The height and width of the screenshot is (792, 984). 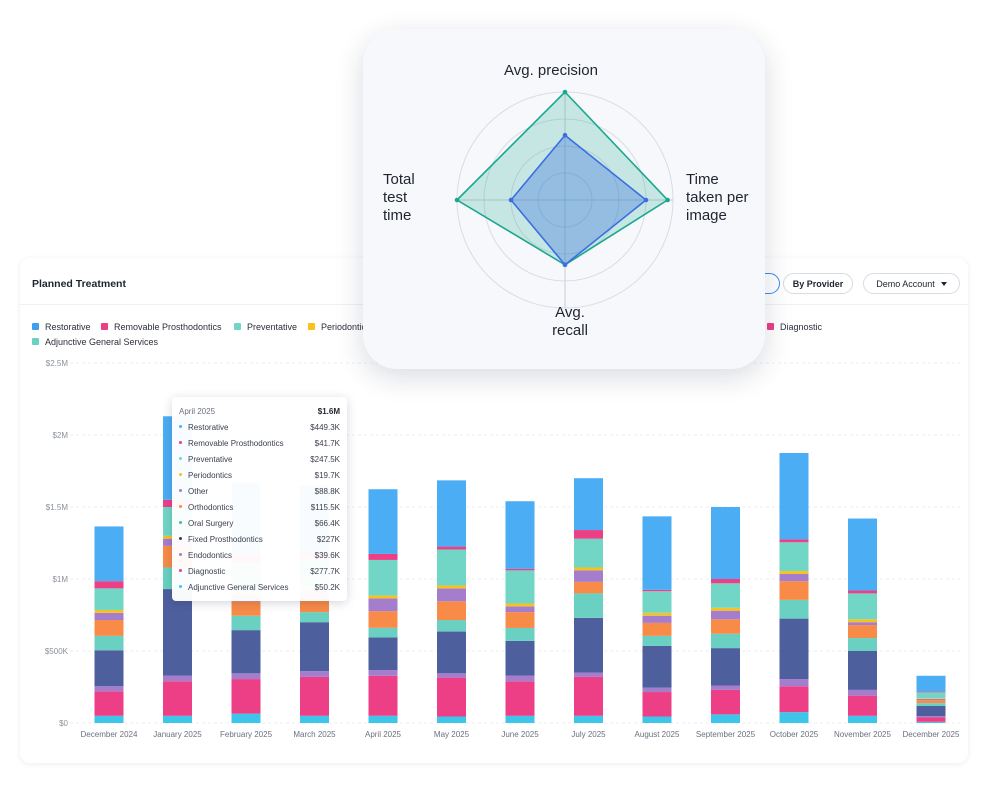 I want to click on by-provider-button: By Provider, so click(x=818, y=283).